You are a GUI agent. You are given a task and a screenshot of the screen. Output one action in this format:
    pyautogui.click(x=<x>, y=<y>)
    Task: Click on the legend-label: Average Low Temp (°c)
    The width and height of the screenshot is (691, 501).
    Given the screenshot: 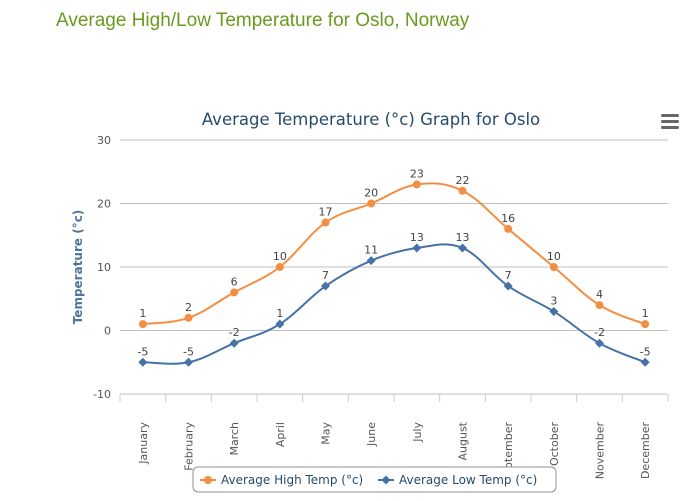 What is the action you would take?
    pyautogui.click(x=468, y=480)
    